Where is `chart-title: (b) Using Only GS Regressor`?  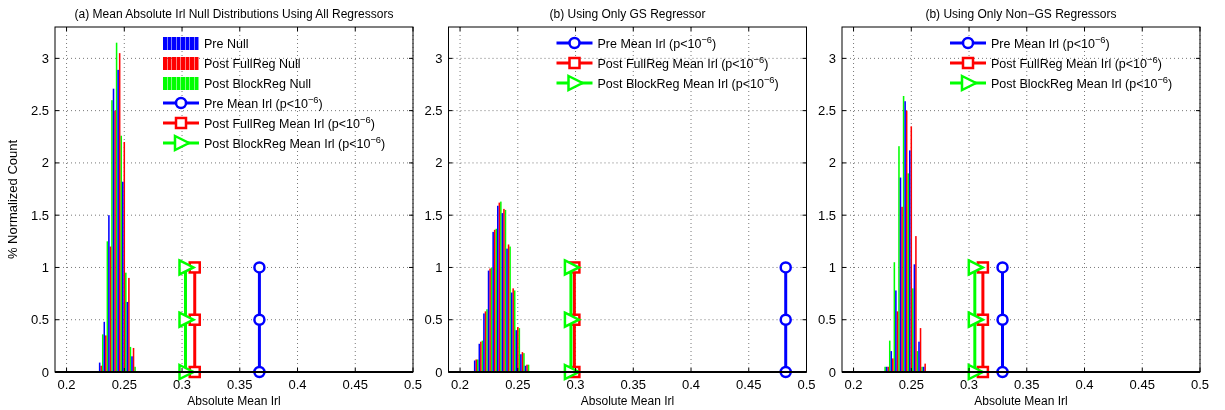 chart-title: (b) Using Only GS Regressor is located at coordinates (627, 14).